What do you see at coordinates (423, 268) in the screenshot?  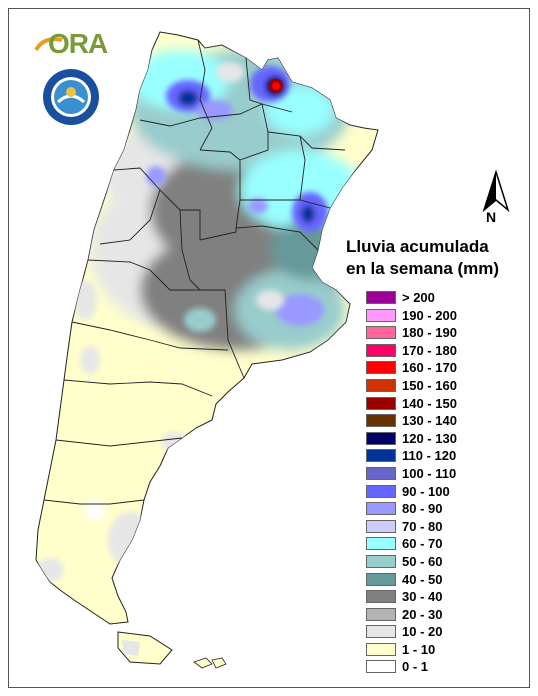 I see `legend-title-line2: en la semana (mm)` at bounding box center [423, 268].